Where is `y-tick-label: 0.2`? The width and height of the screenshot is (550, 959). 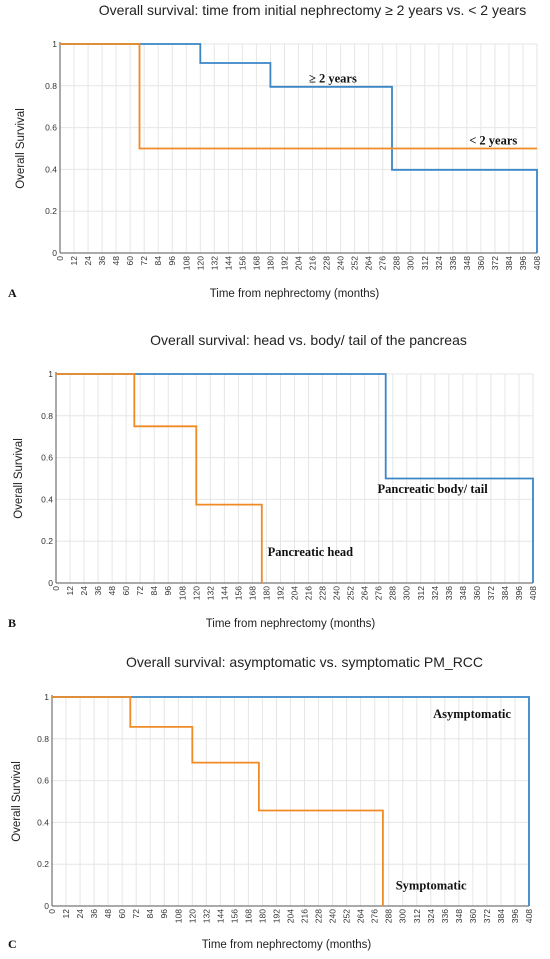 y-tick-label: 0.2 is located at coordinates (51, 211).